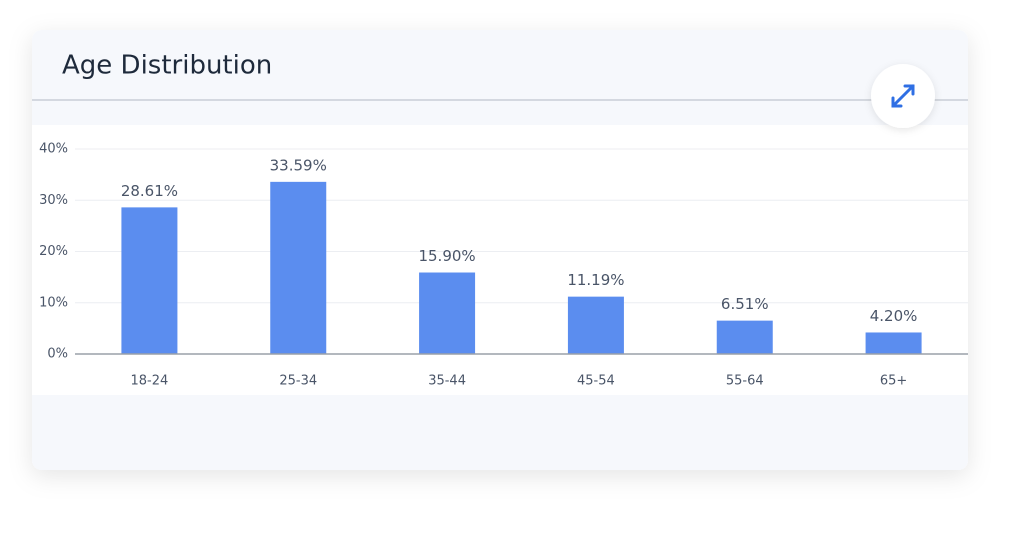 The height and width of the screenshot is (533, 1024). Describe the element at coordinates (894, 316) in the screenshot. I see `value-label: 4.20%` at that location.